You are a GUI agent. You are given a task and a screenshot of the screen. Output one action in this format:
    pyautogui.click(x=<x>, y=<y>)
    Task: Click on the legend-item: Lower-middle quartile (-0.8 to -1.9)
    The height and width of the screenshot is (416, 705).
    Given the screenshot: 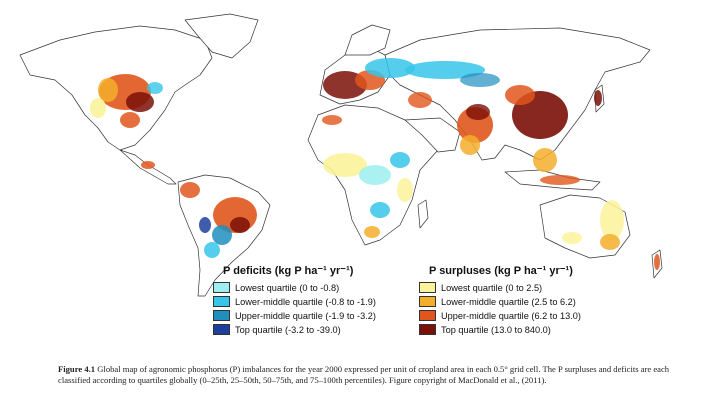 What is the action you would take?
    pyautogui.click(x=294, y=302)
    